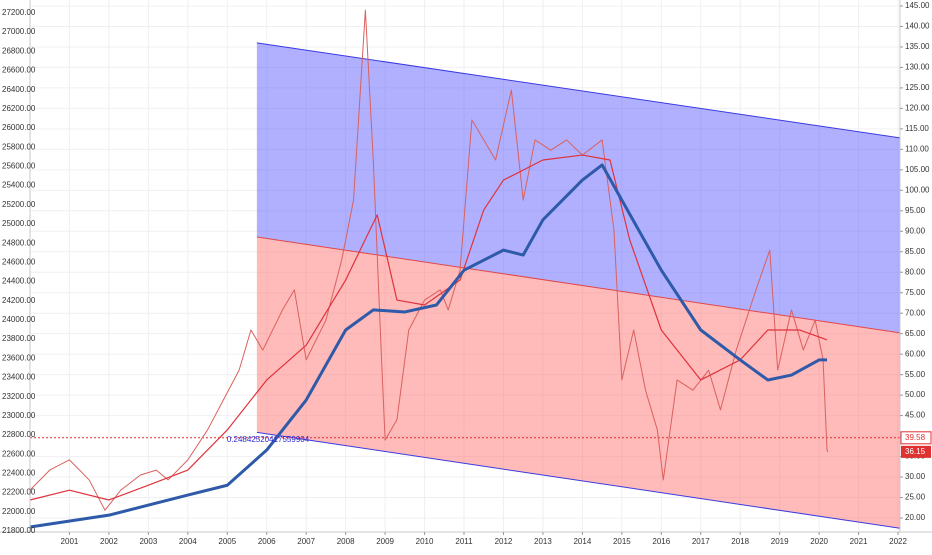  I want to click on x-tick-label: 2002, so click(109, 541).